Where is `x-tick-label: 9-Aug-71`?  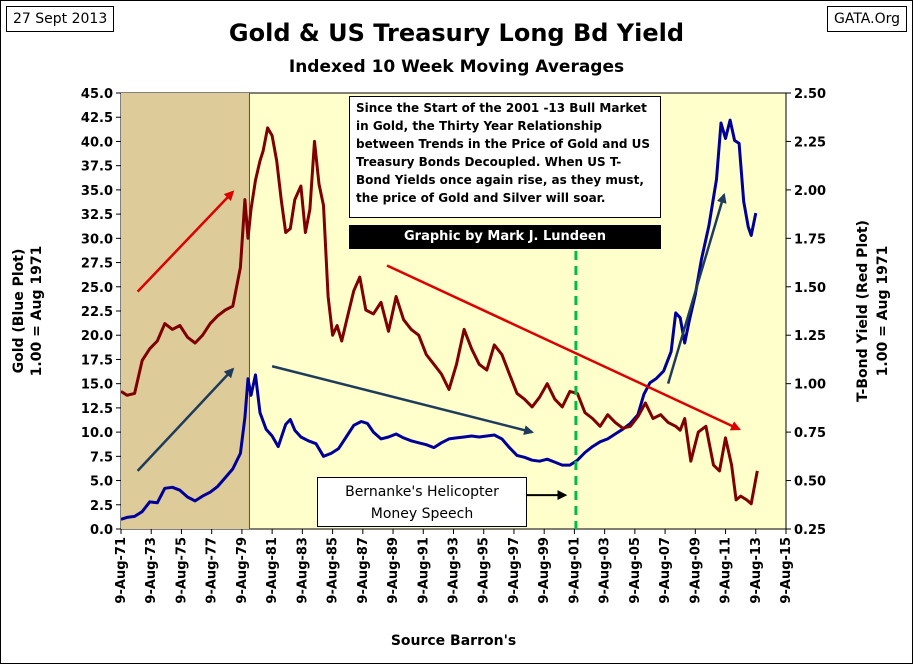
x-tick-label: 9-Aug-71 is located at coordinates (121, 570).